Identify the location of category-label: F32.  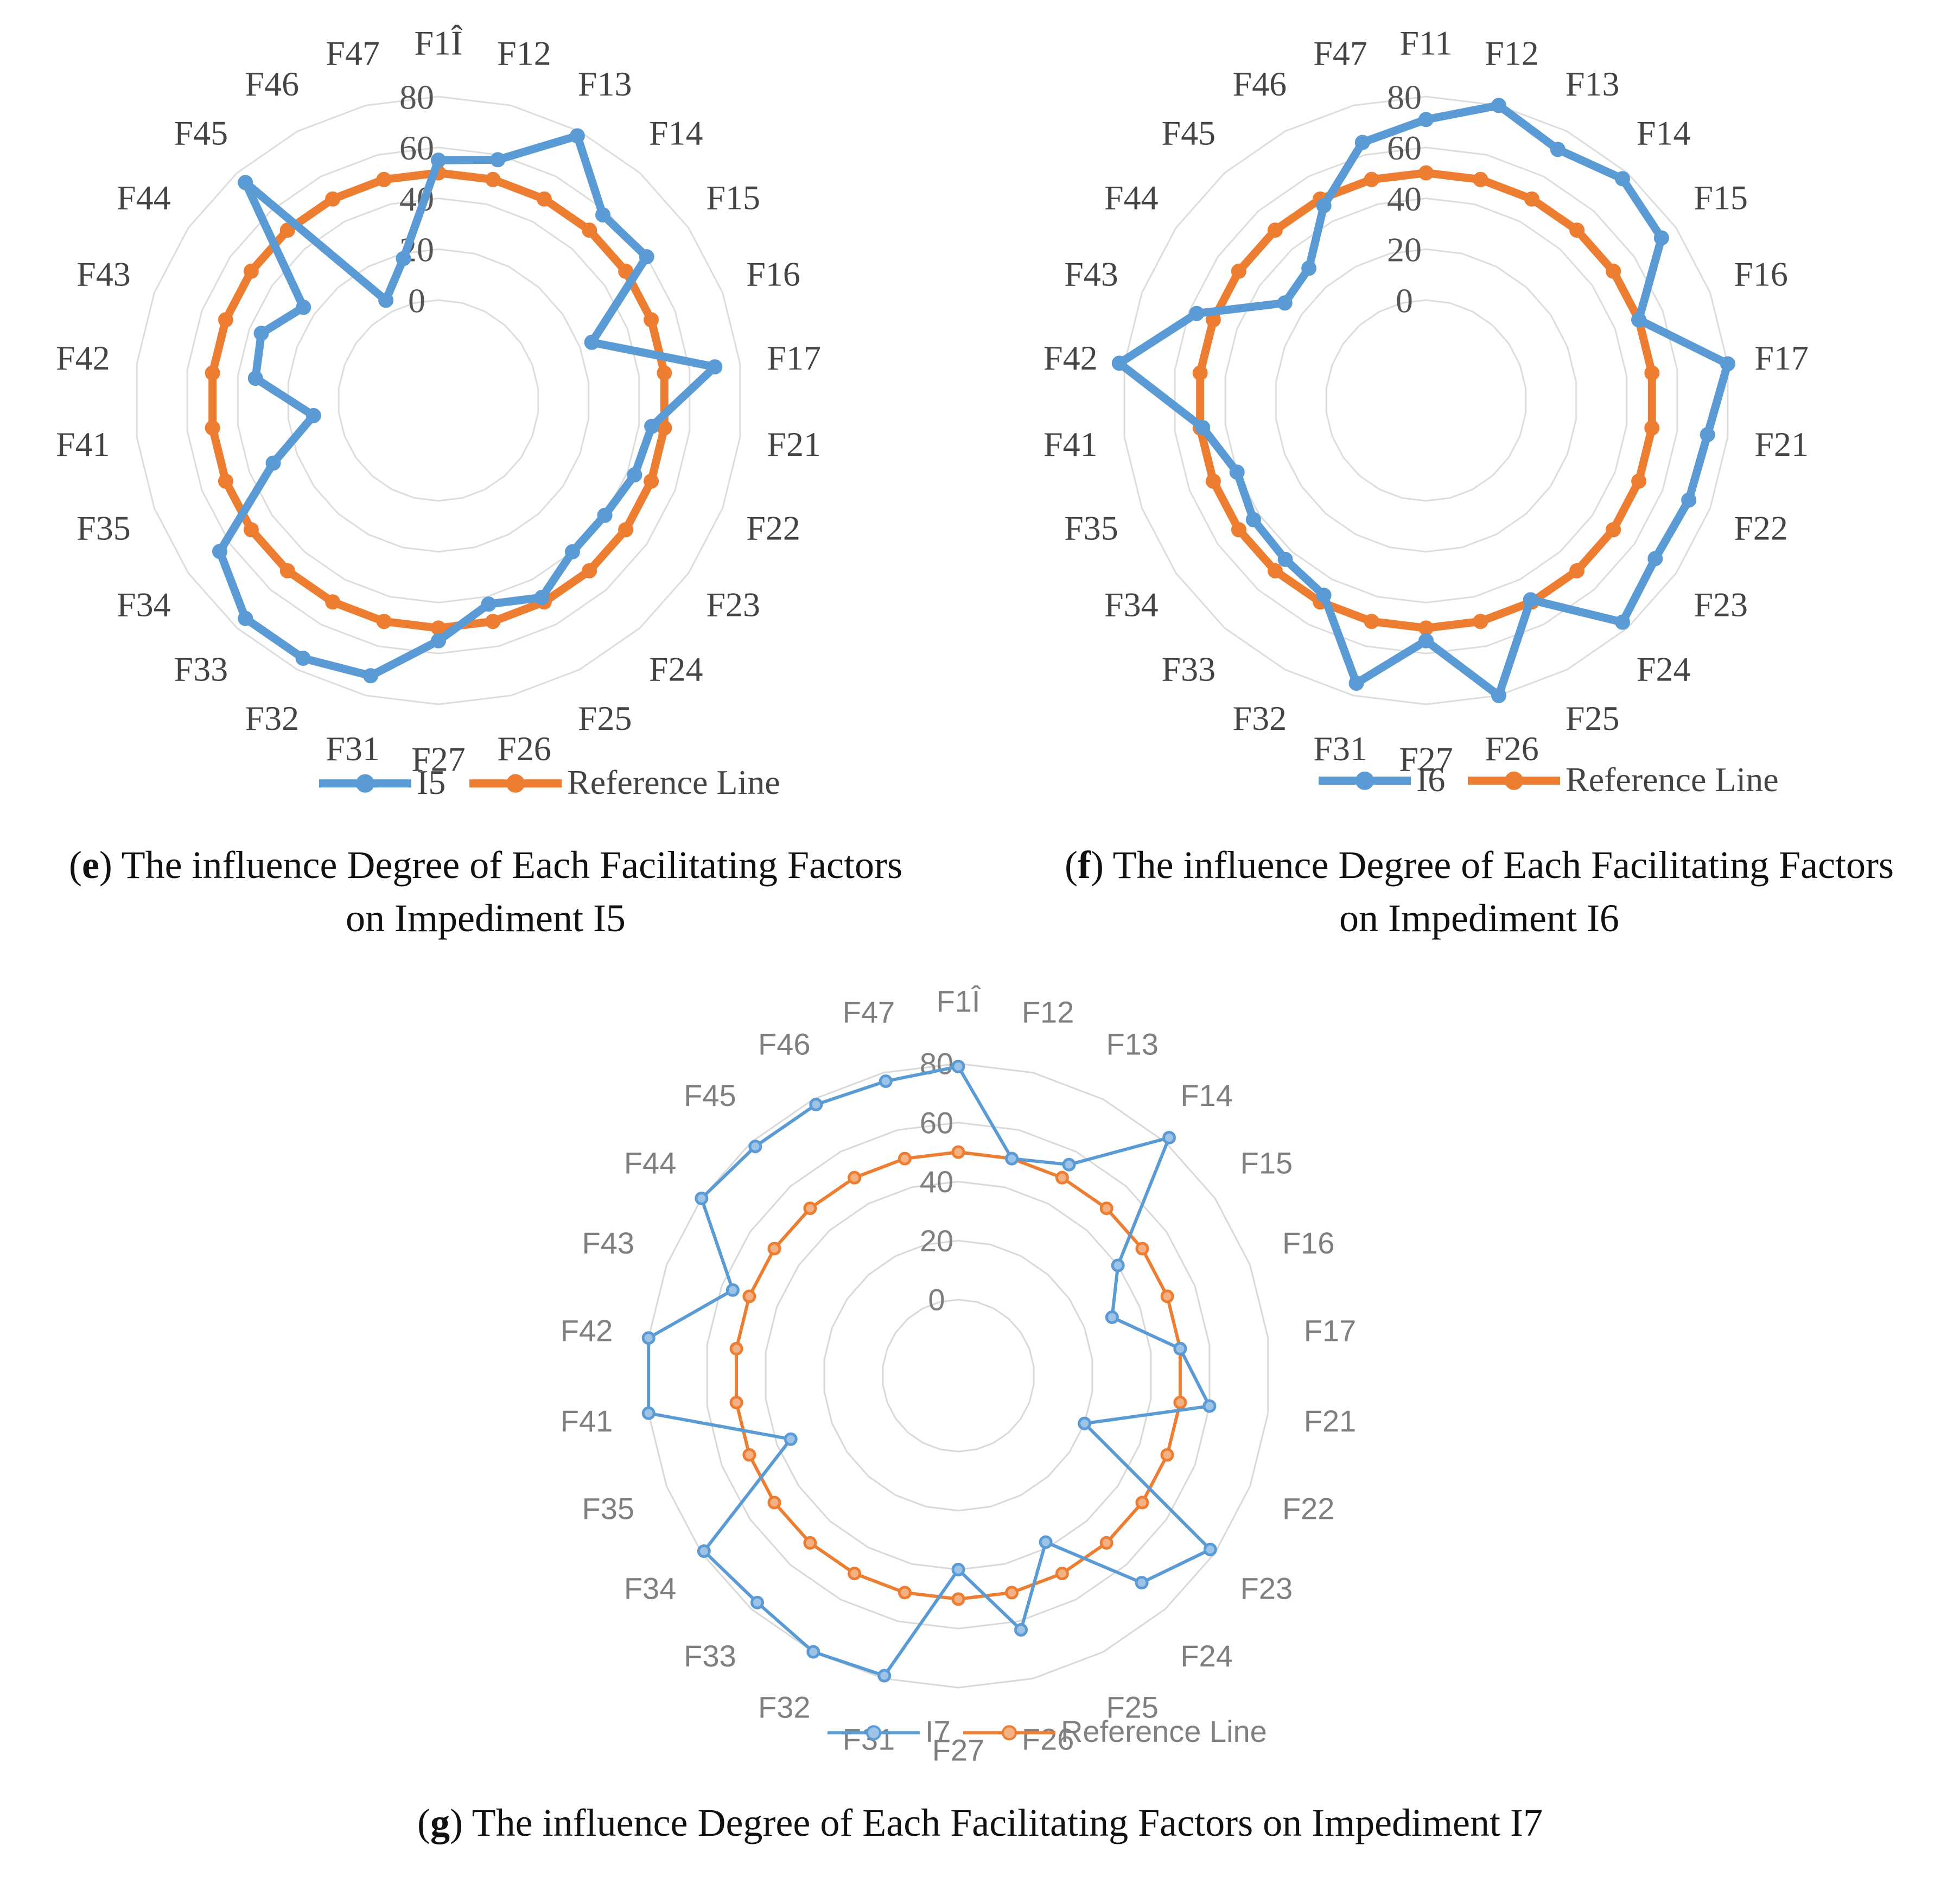
(784, 1707).